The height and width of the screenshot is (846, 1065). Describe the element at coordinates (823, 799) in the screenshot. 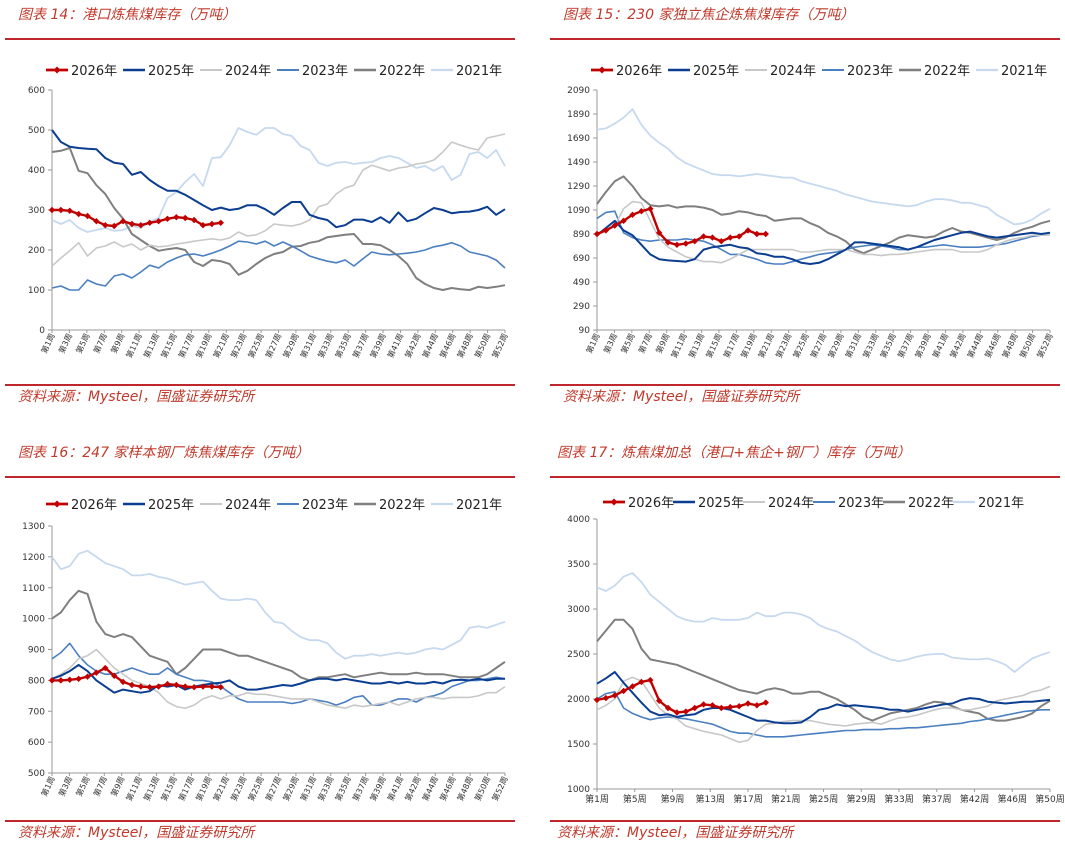

I see `x-tick-label: 第25周` at that location.